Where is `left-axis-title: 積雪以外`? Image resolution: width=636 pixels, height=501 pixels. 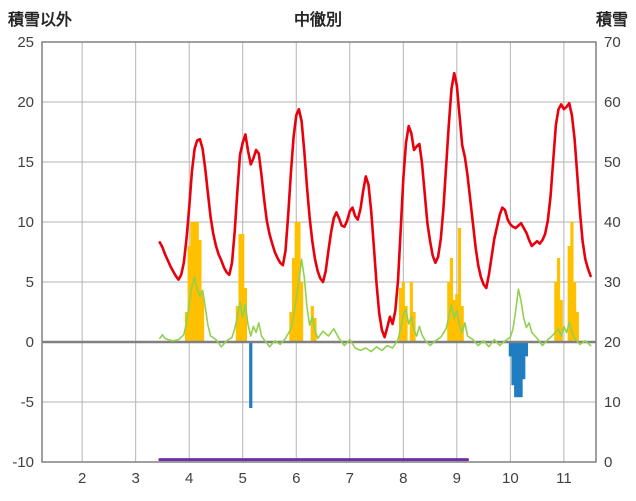 left-axis-title: 積雪以外 is located at coordinates (40, 20).